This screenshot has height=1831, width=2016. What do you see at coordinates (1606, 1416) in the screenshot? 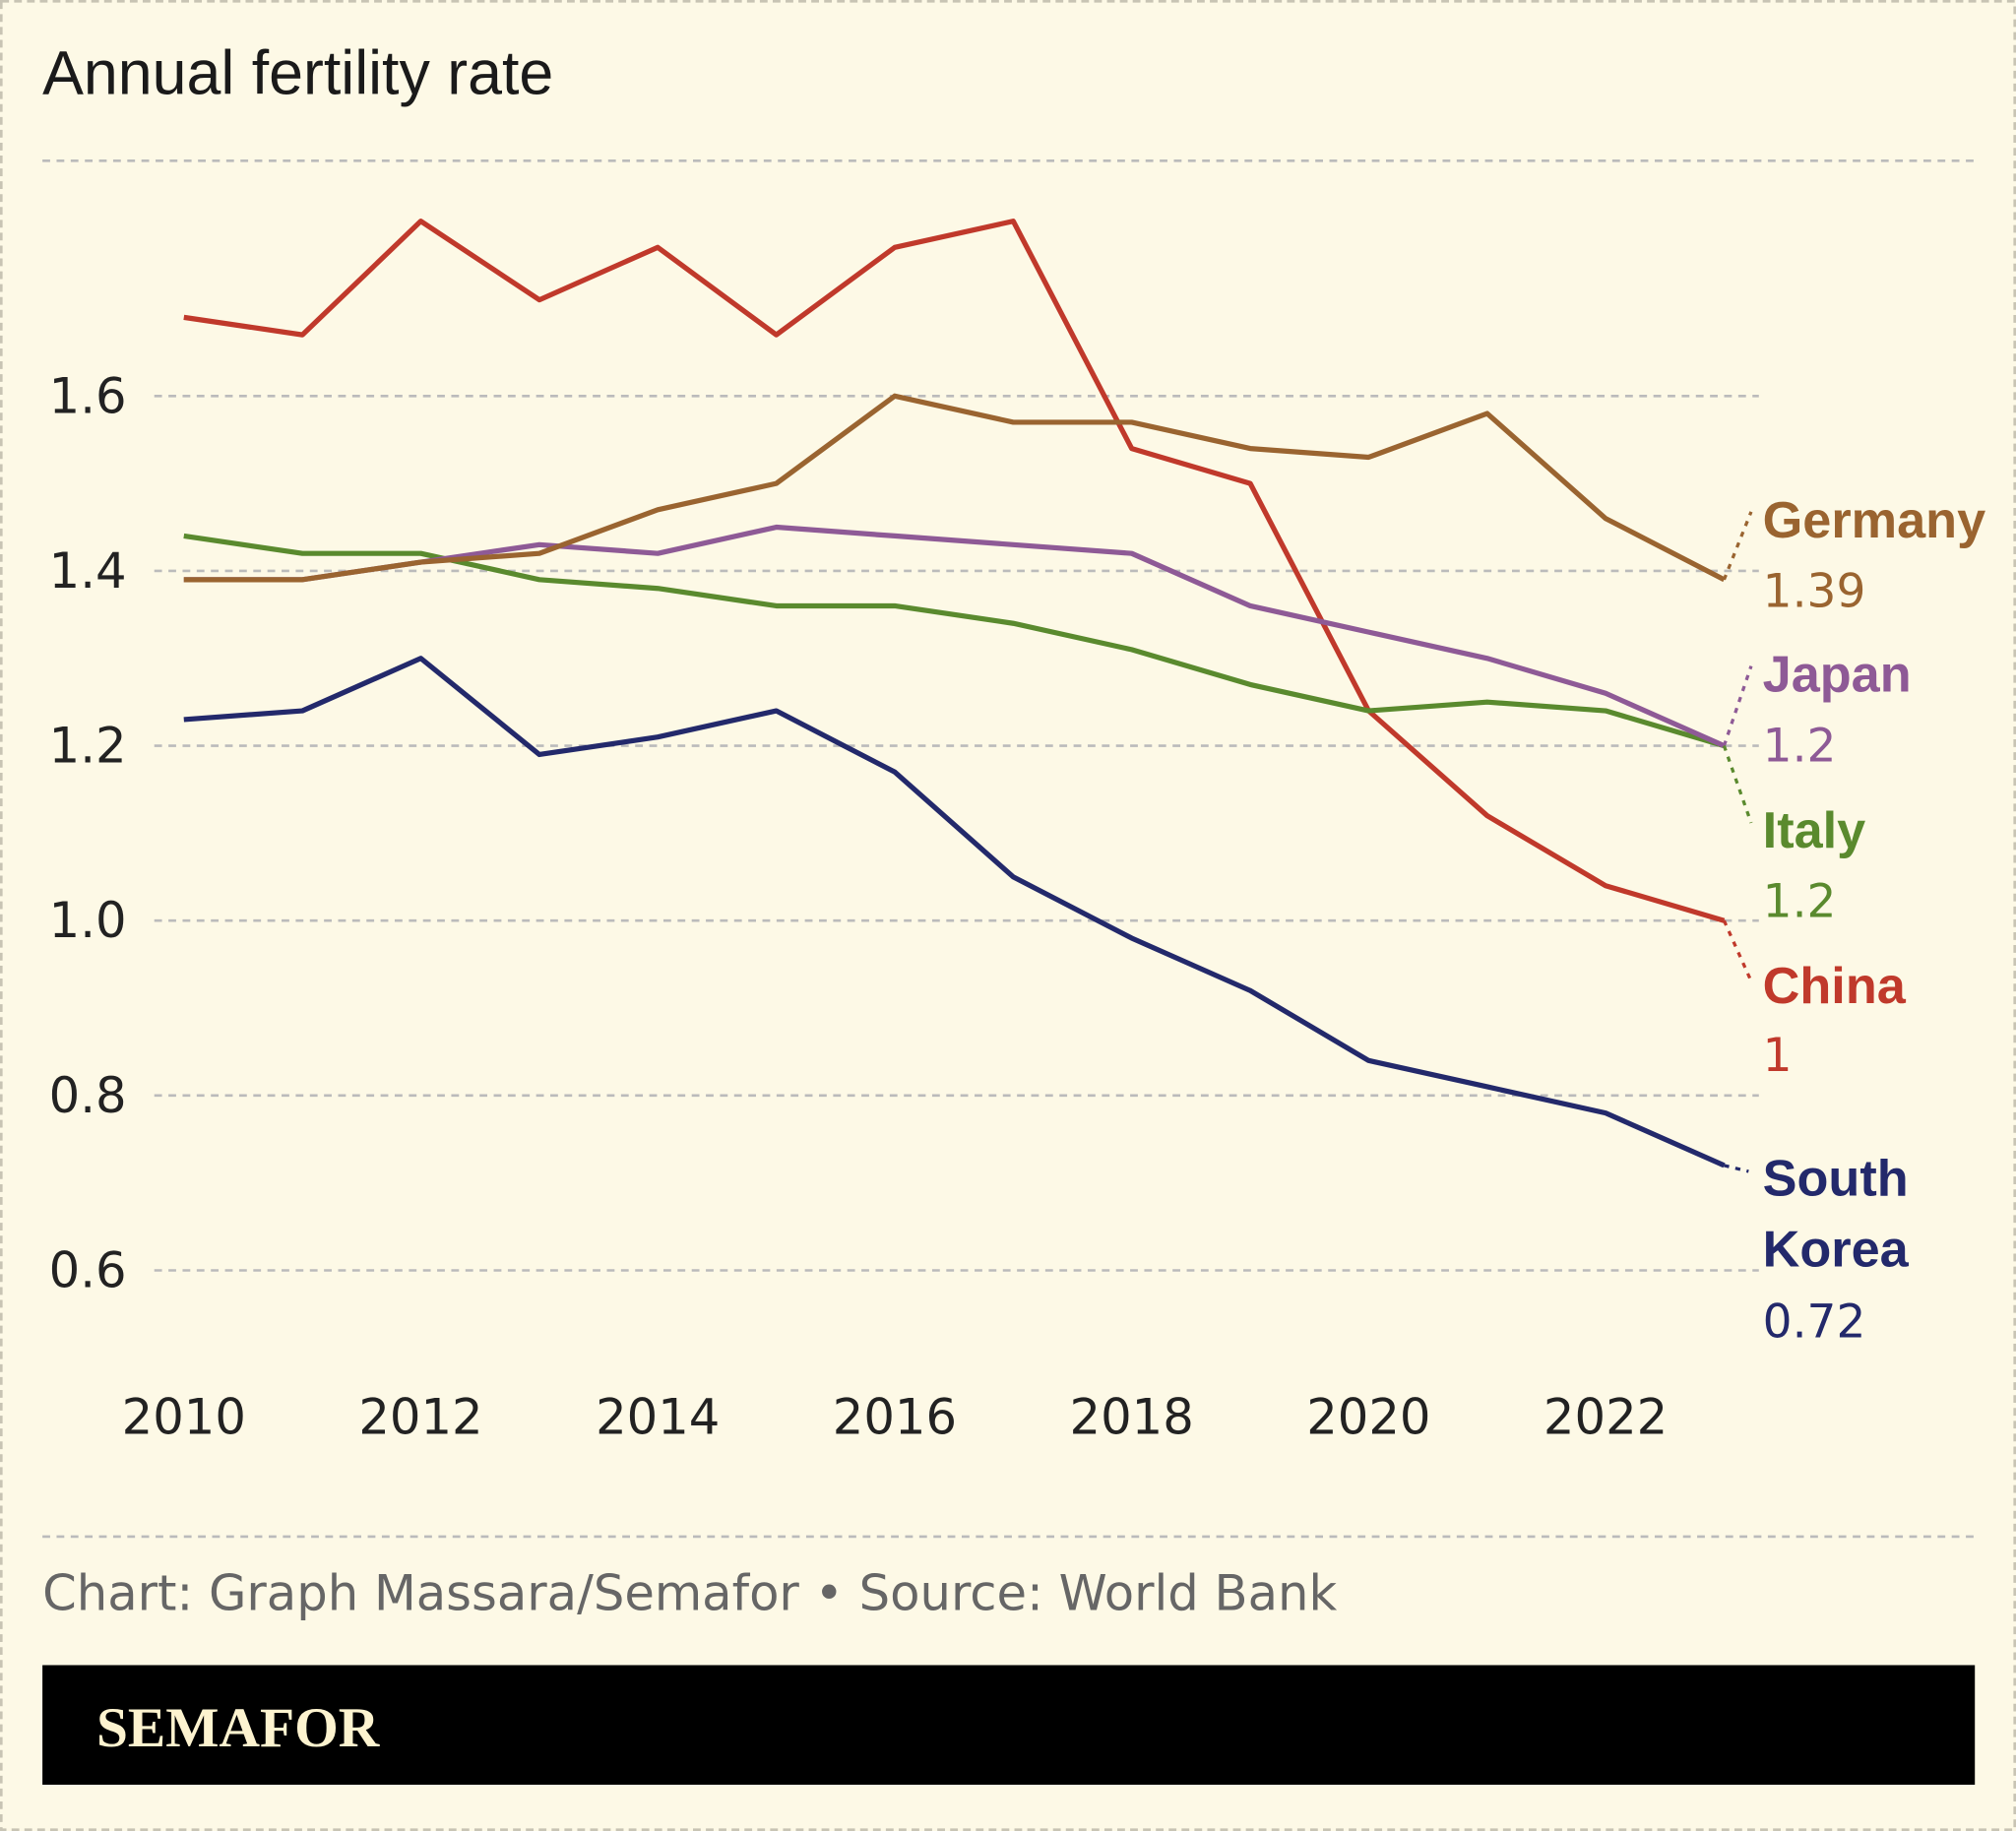
I see `x-tick-label: 2022` at bounding box center [1606, 1416].